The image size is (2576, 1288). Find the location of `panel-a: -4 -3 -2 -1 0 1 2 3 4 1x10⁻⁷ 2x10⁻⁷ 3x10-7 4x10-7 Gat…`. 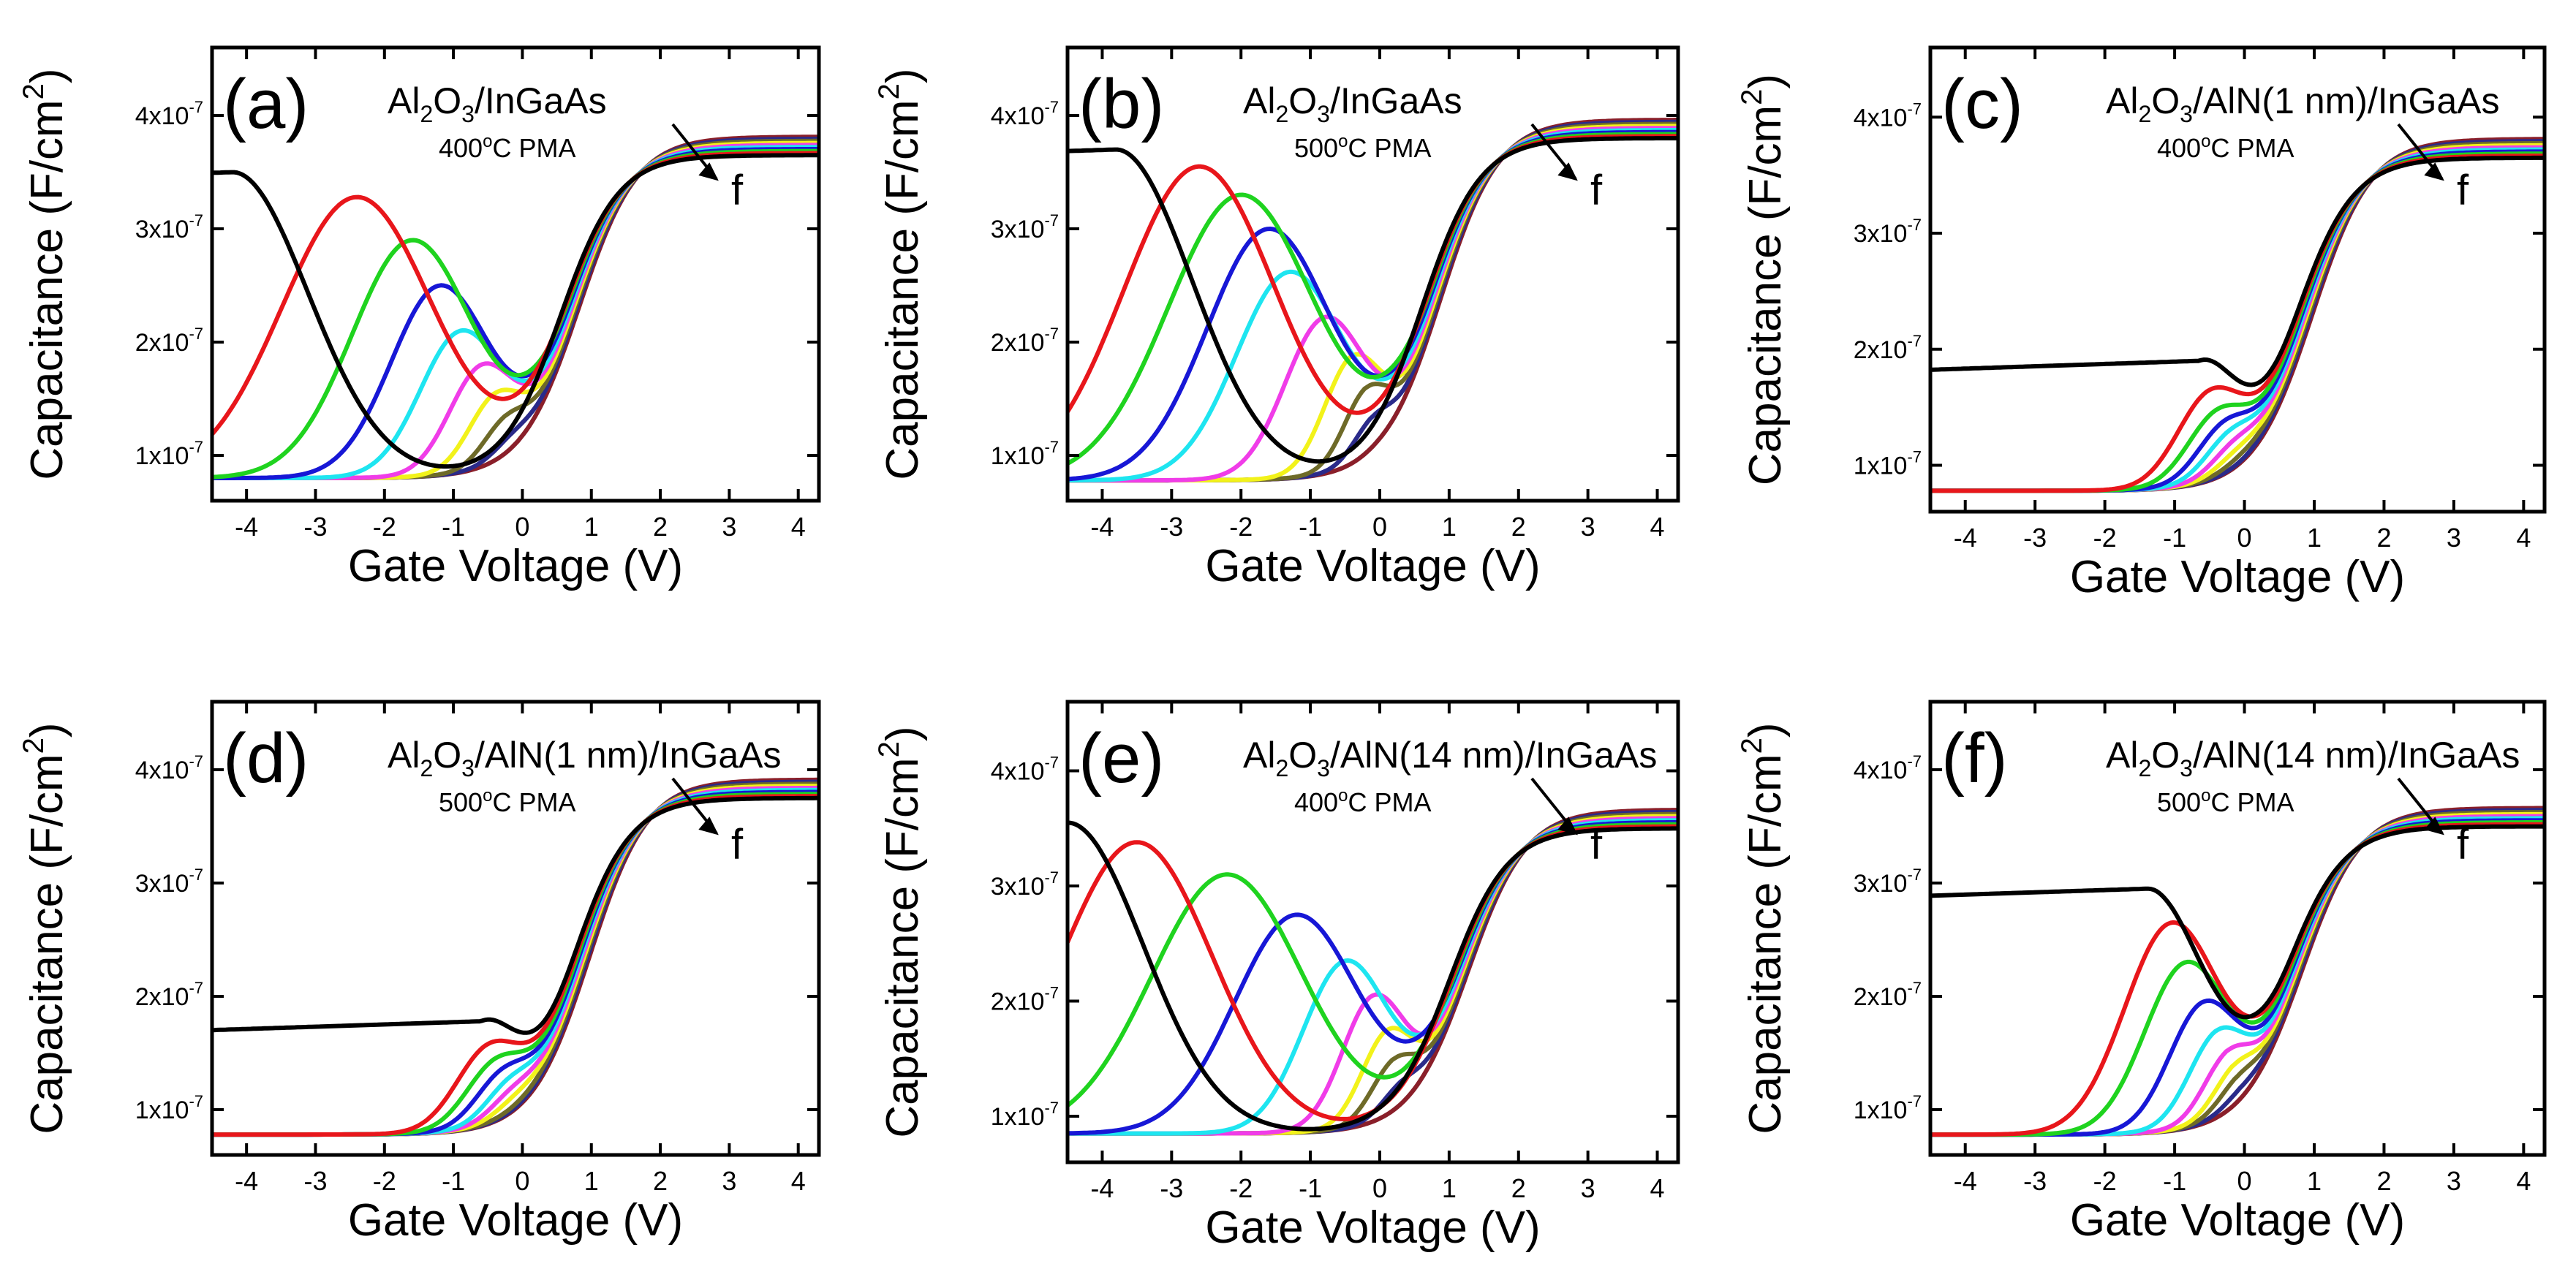

panel-a: -4 -3 -2 -1 0 1 2 3 4 1x10⁻⁷ 2x10⁻⁷ 3x10-7 4x10-7 Gat… is located at coordinates (419, 318).